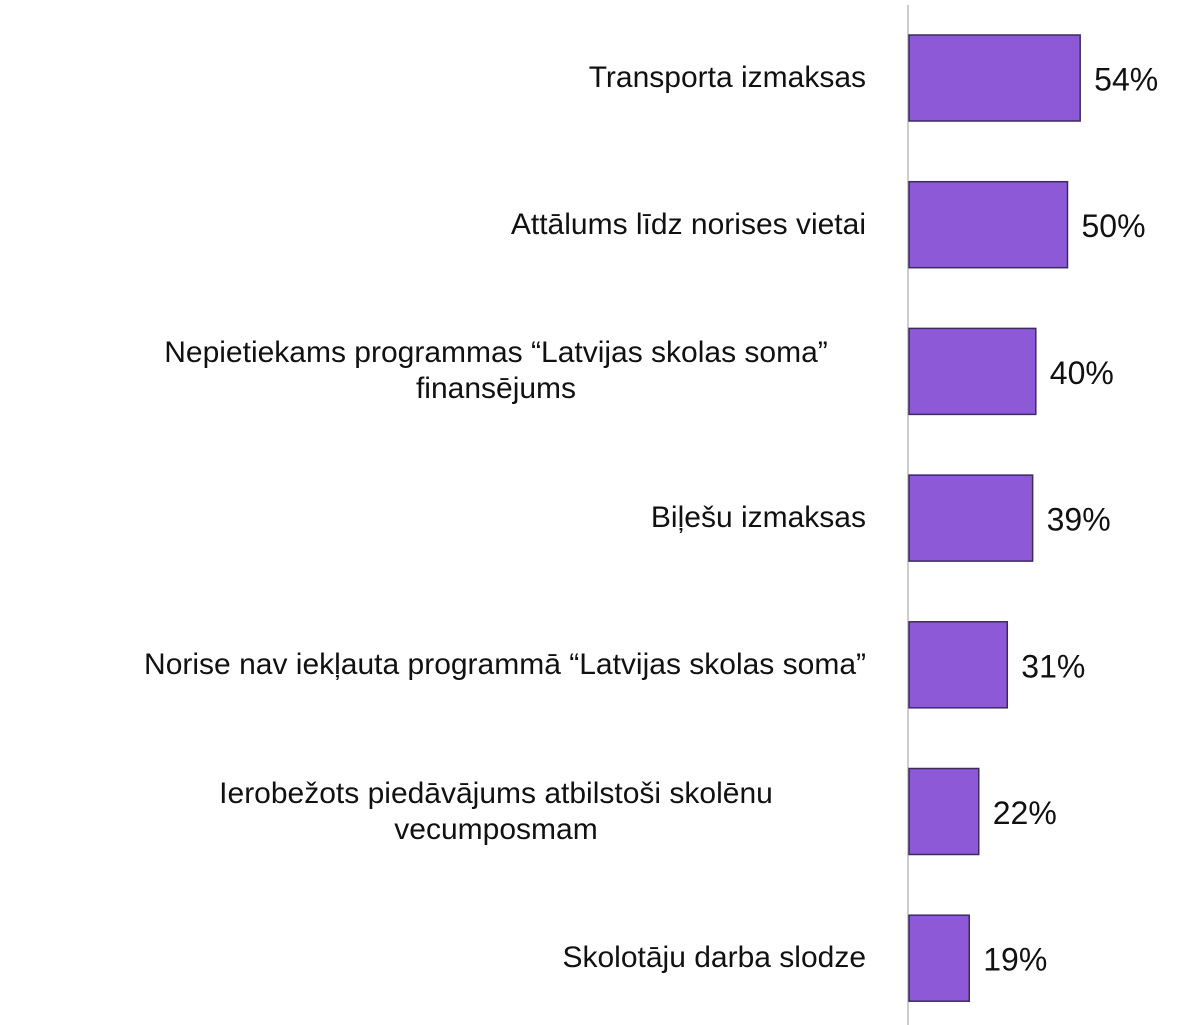 This screenshot has height=1025, width=1198. I want to click on category-label-box: Biļešu izmaksas, so click(496, 518).